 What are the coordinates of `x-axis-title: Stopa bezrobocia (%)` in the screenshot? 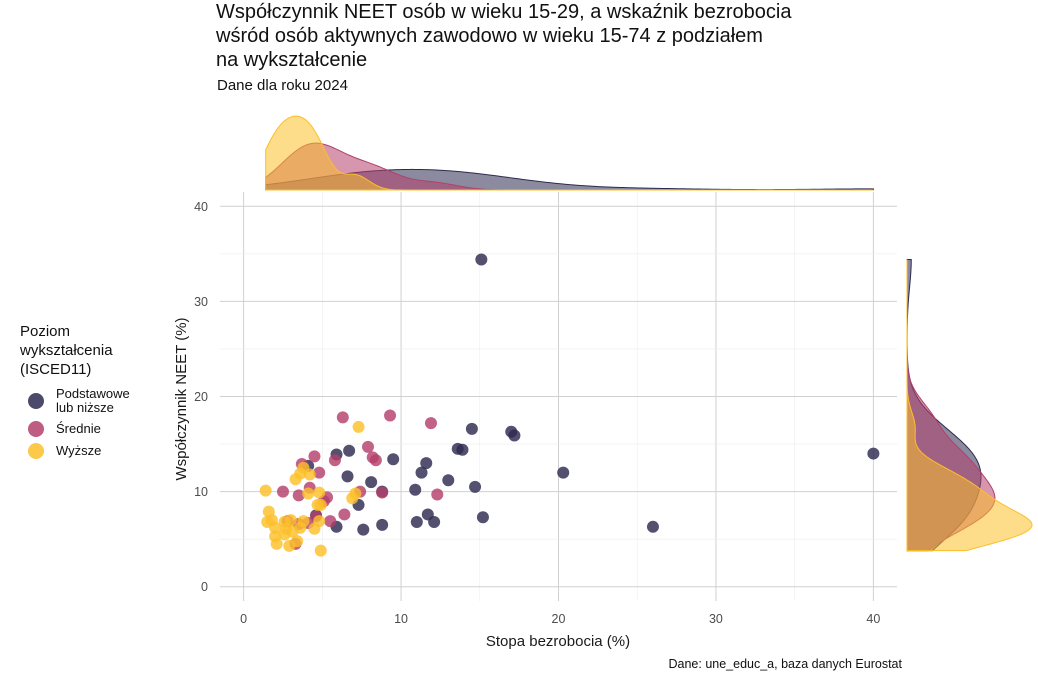 It's located at (558, 641).